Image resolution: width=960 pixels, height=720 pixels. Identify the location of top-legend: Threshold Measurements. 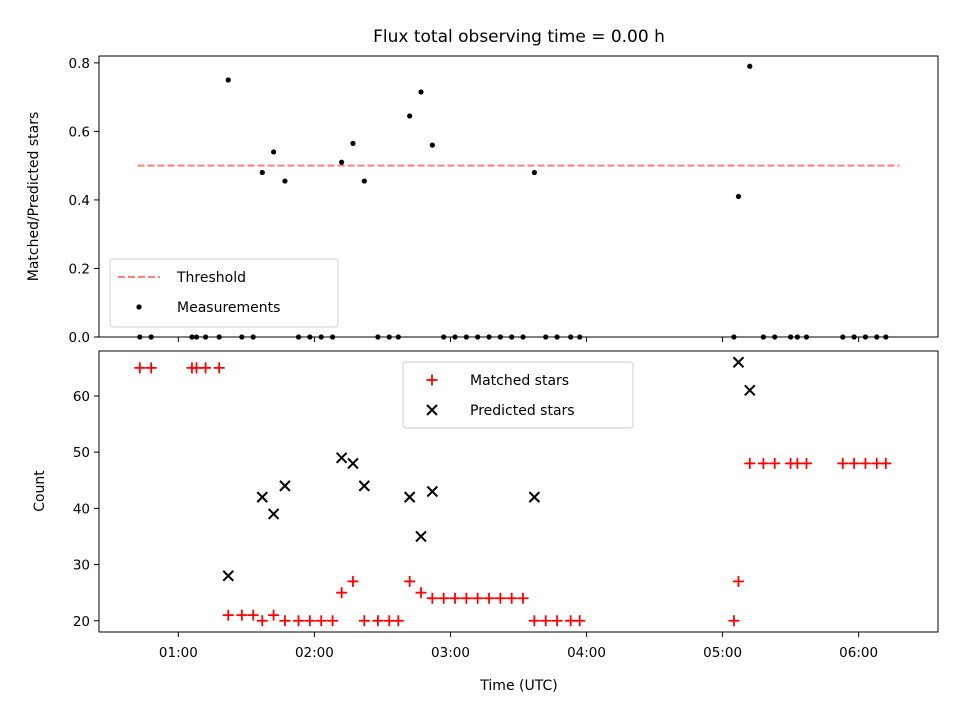
(224, 293).